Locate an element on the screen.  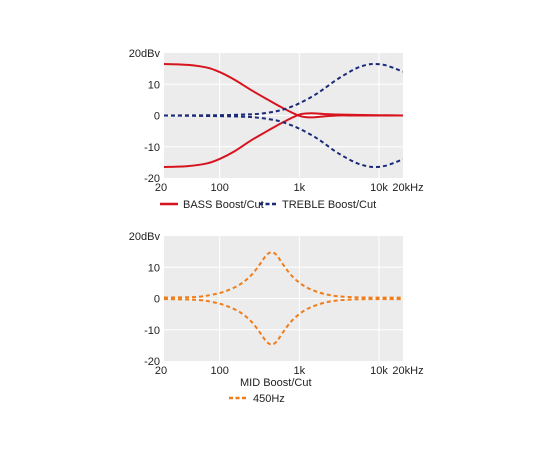
legend-label: 450Hz is located at coordinates (269, 399).